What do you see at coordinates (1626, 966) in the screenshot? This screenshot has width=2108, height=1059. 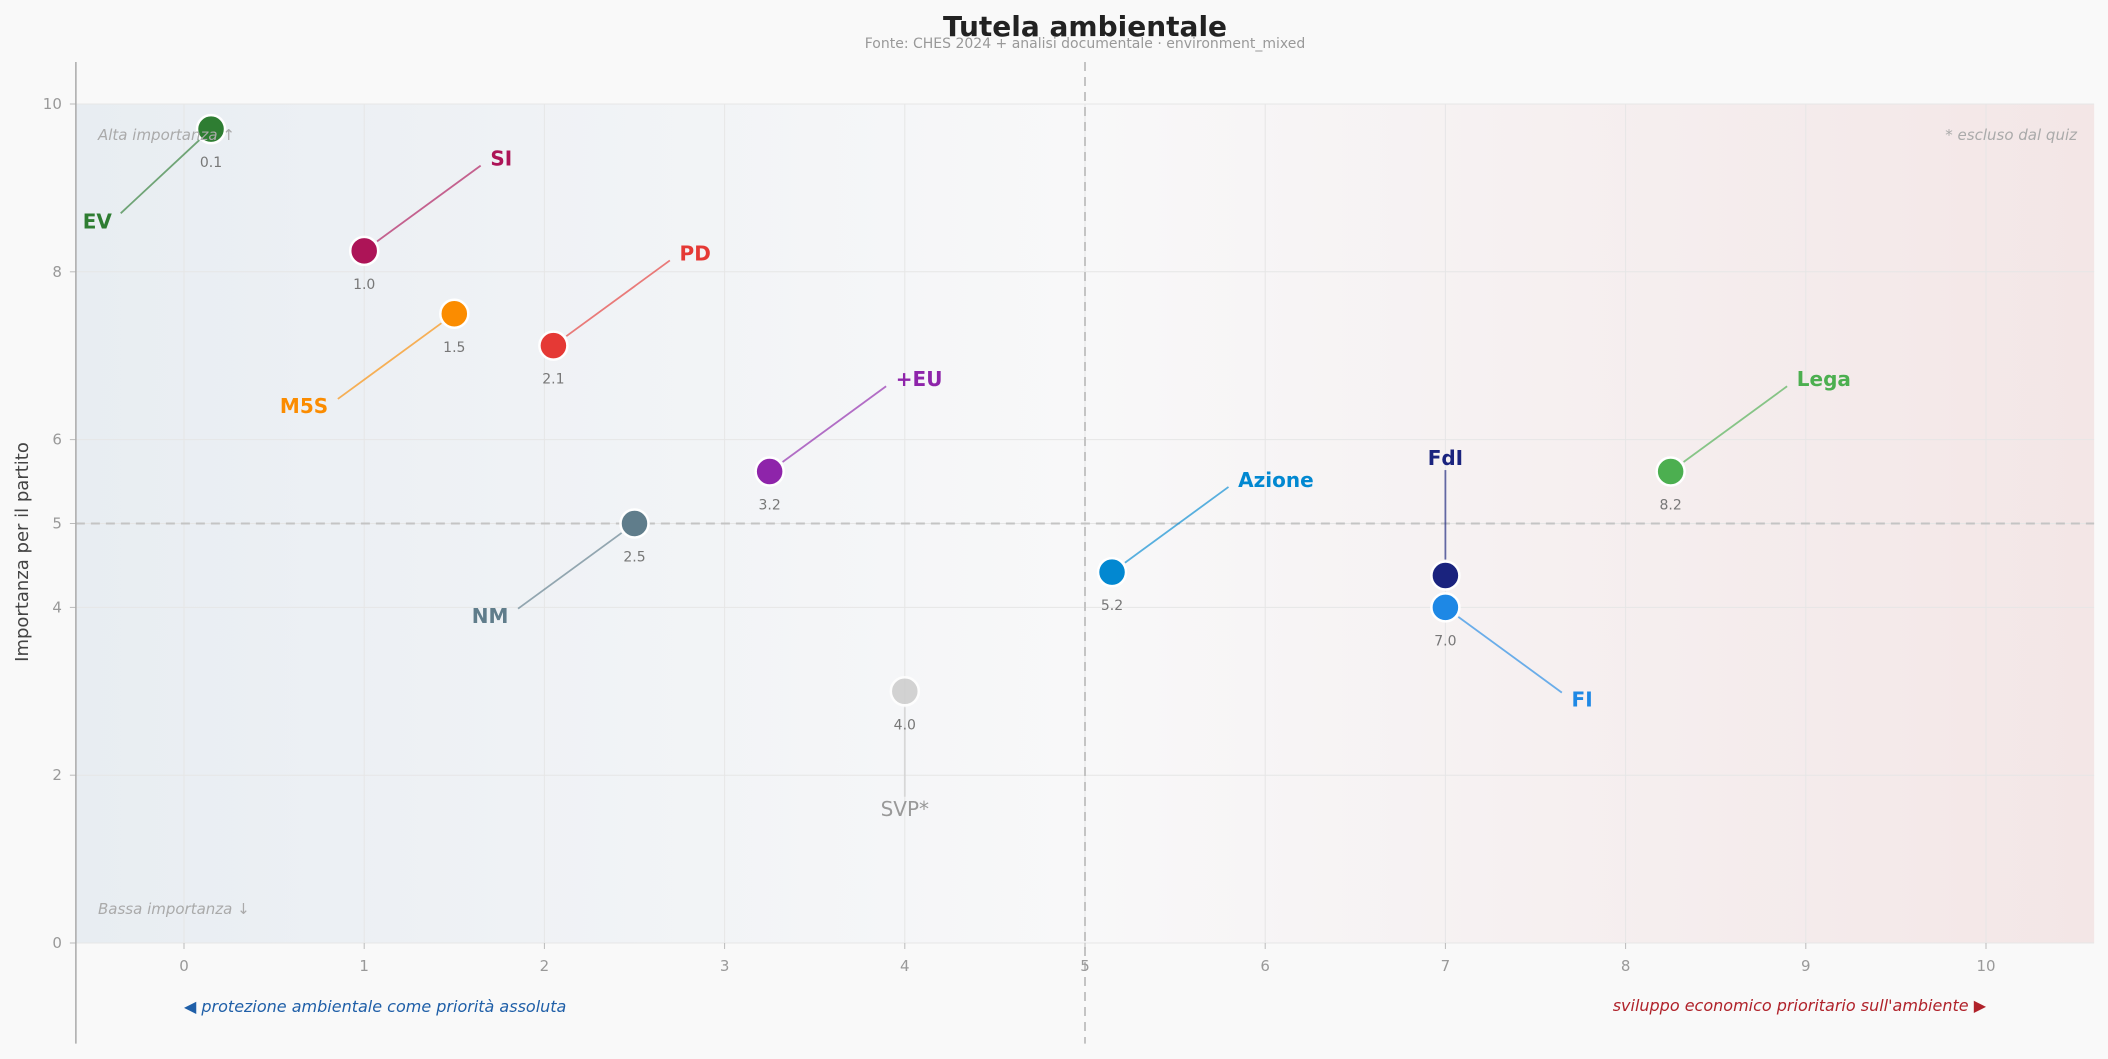 I see `x-tick-label: 8` at bounding box center [1626, 966].